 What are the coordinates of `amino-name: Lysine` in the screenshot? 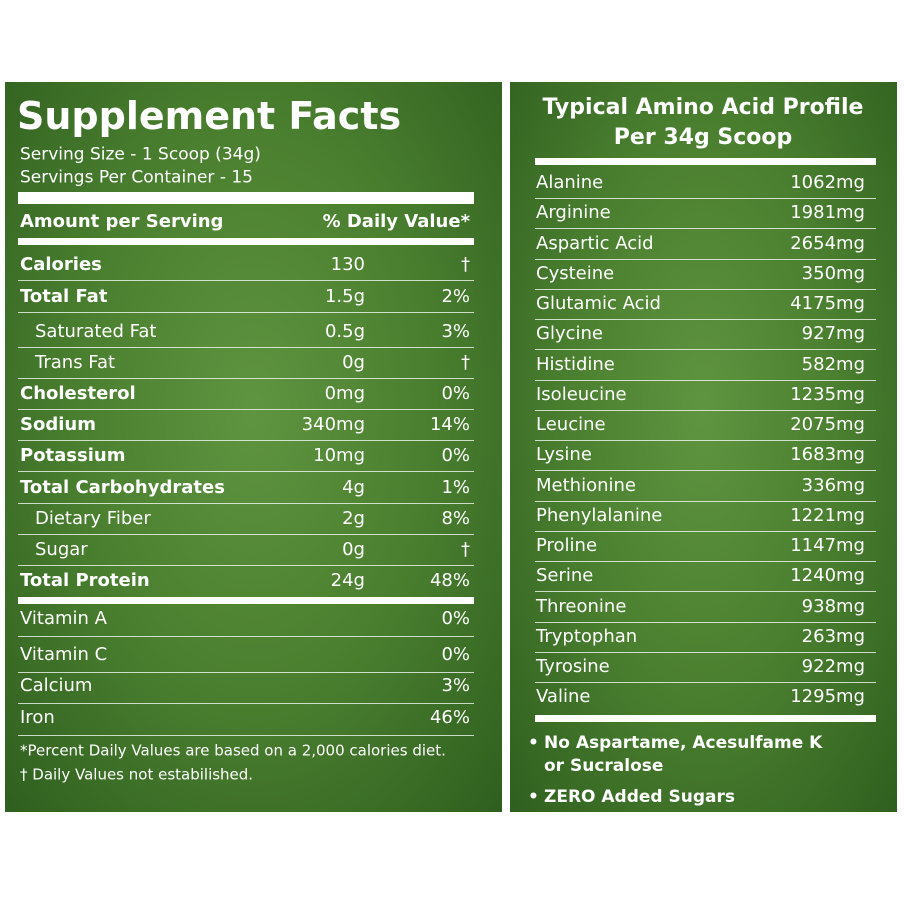 It's located at (564, 455).